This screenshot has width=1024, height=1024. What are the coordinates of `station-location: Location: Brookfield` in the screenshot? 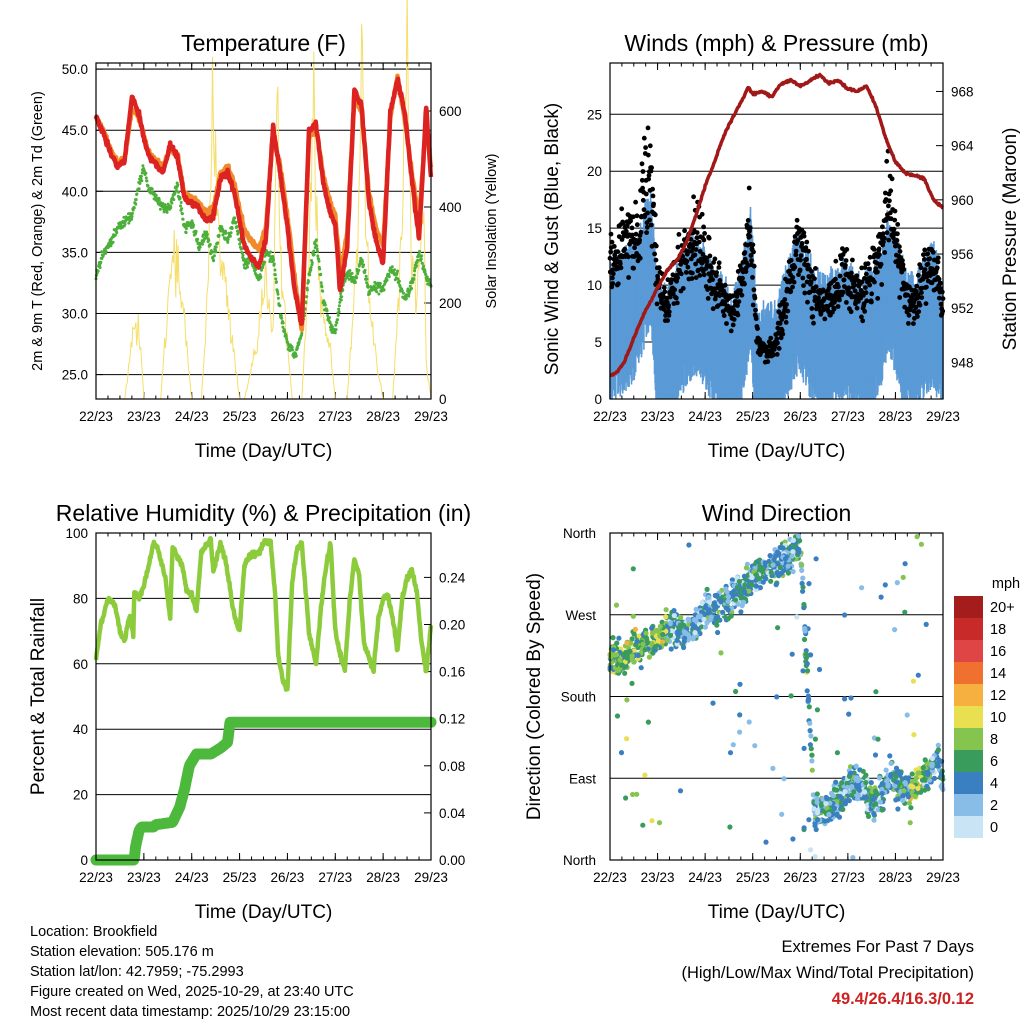 It's located at (94, 932).